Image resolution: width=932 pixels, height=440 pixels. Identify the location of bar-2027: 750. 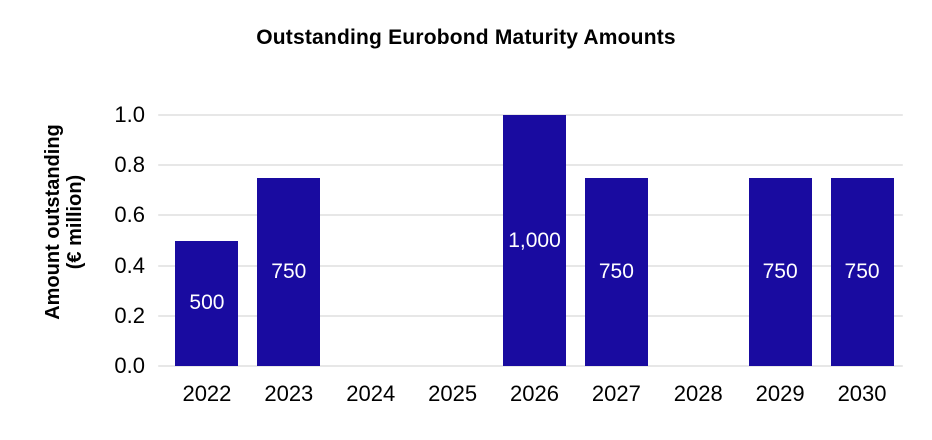
(616, 271).